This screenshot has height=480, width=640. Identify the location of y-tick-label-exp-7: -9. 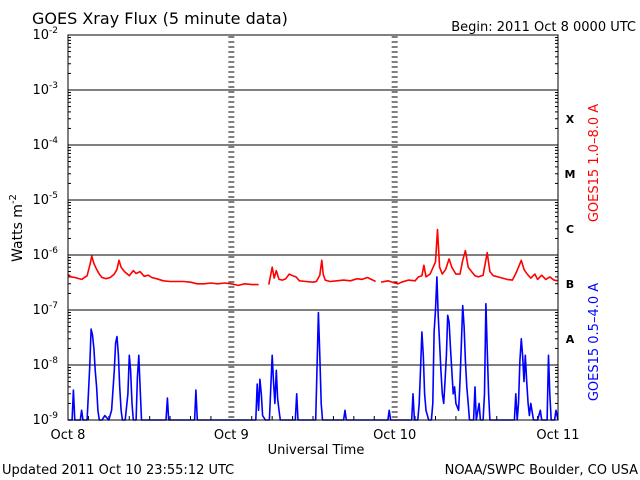
(53, 416).